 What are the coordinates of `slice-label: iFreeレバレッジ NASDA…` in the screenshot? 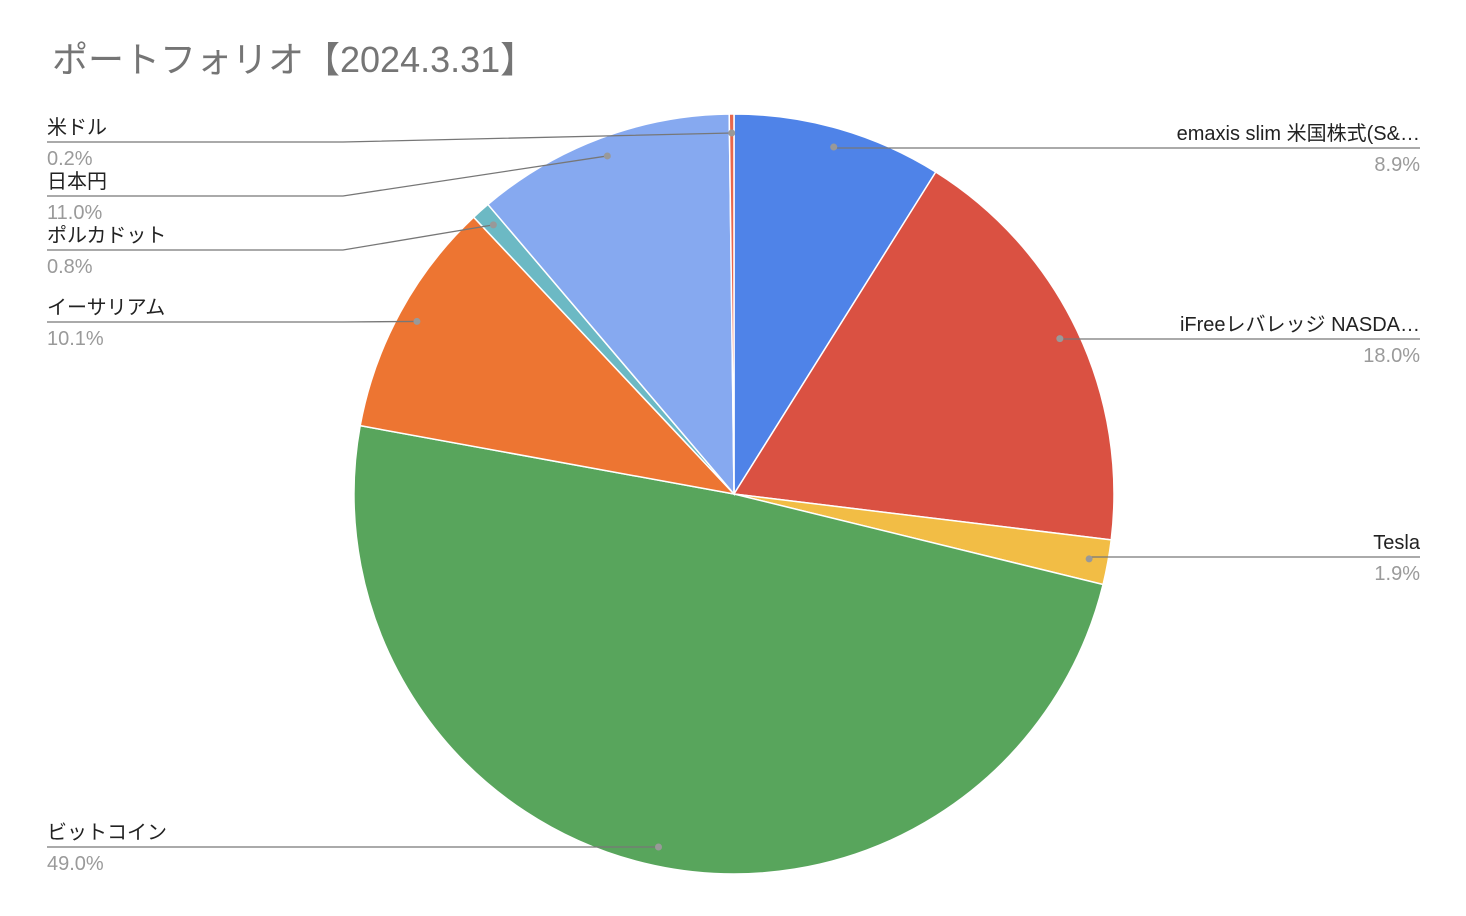 It's located at (1300, 325).